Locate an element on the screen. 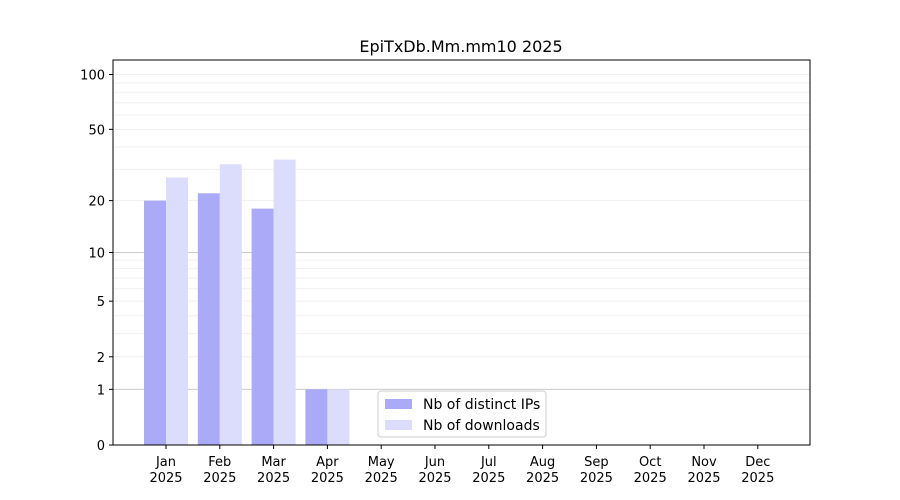 This screenshot has height=500, width=900. x-tick-month: Oct is located at coordinates (650, 462).